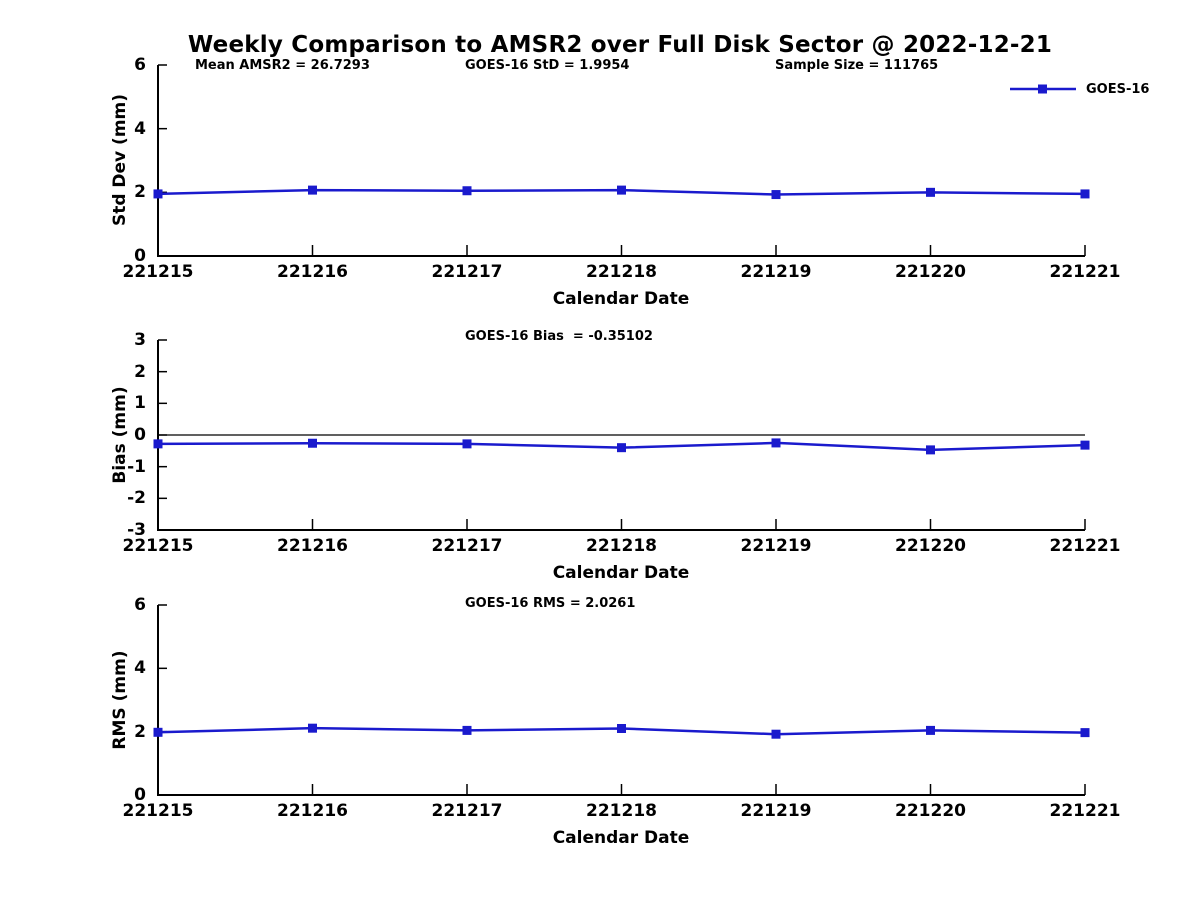 Image resolution: width=1200 pixels, height=900 pixels. I want to click on y-tick-label: 3, so click(140, 340).